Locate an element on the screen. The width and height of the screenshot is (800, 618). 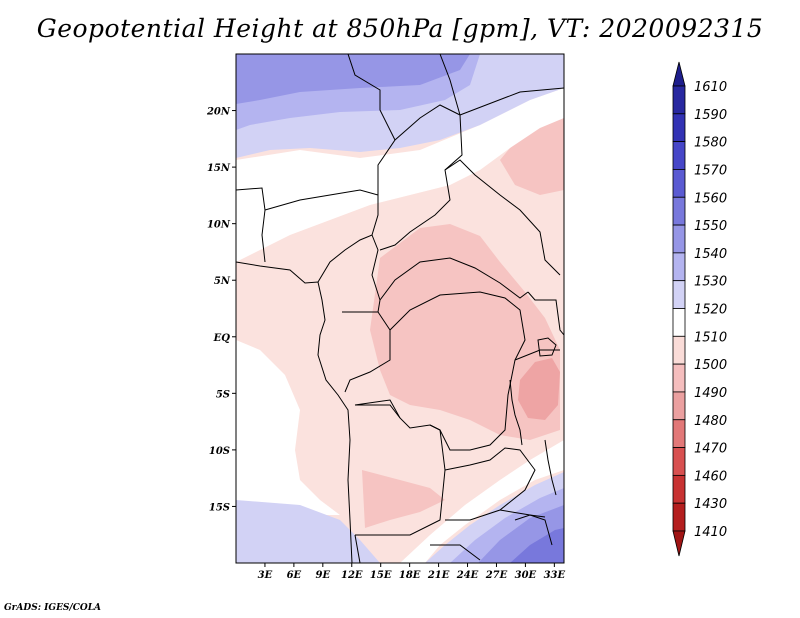
border-egypt-sudan is located at coordinates (450, 85).